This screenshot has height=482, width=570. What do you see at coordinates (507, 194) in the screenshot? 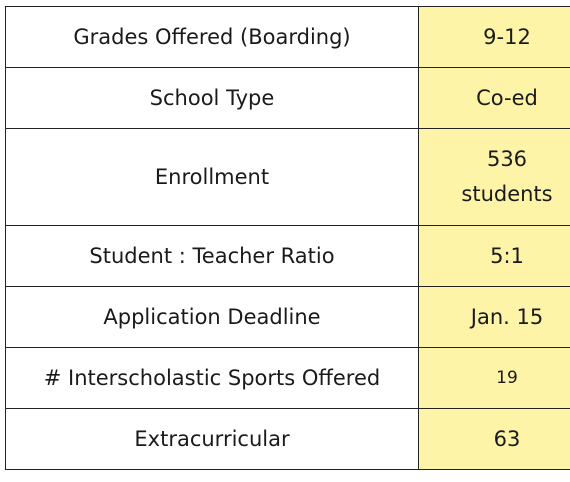
I see `enrollment-value-unit: students` at bounding box center [507, 194].